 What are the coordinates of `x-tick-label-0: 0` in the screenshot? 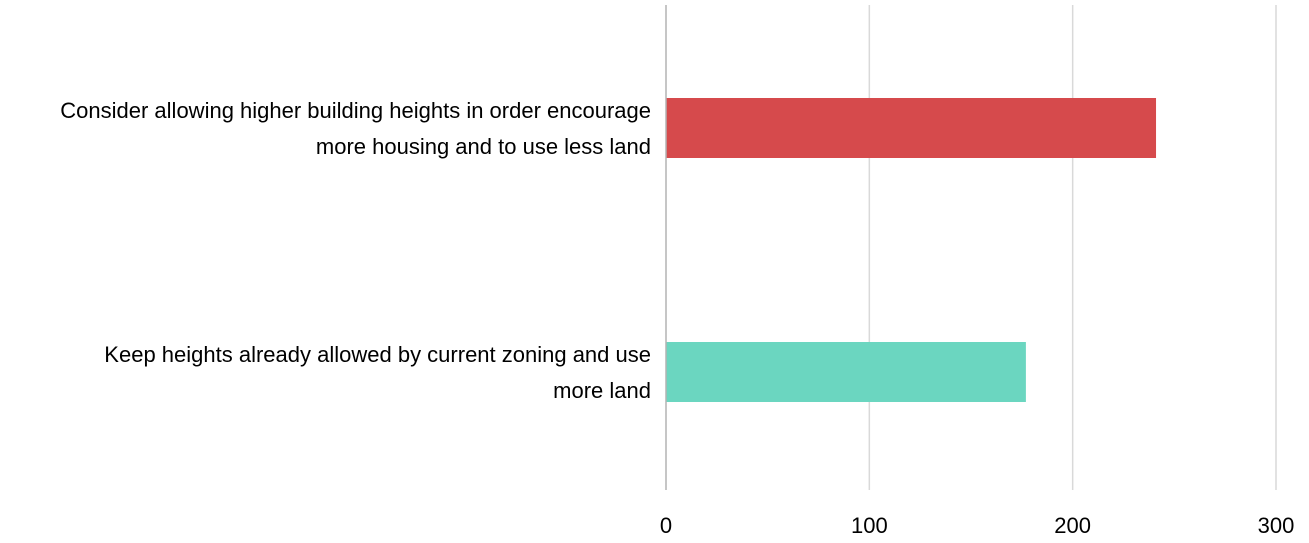 It's located at (666, 525).